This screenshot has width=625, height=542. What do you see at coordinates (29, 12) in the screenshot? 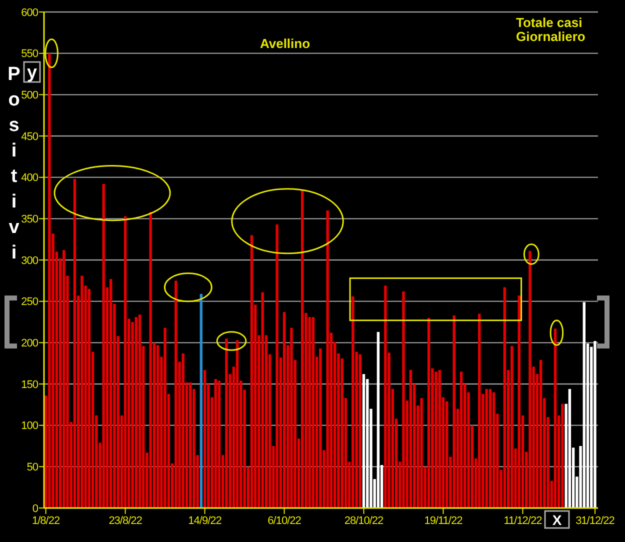
I see `y-tick-label: 600` at bounding box center [29, 12].